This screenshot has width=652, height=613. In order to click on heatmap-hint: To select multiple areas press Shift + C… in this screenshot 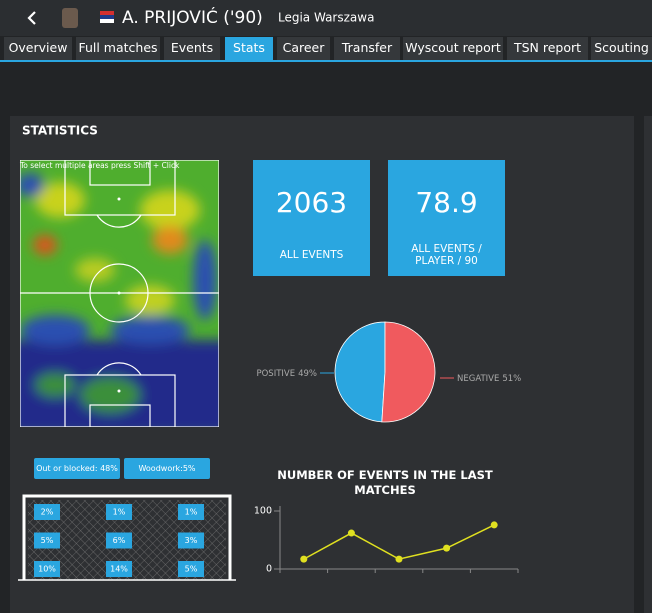, I will do `click(99, 165)`.